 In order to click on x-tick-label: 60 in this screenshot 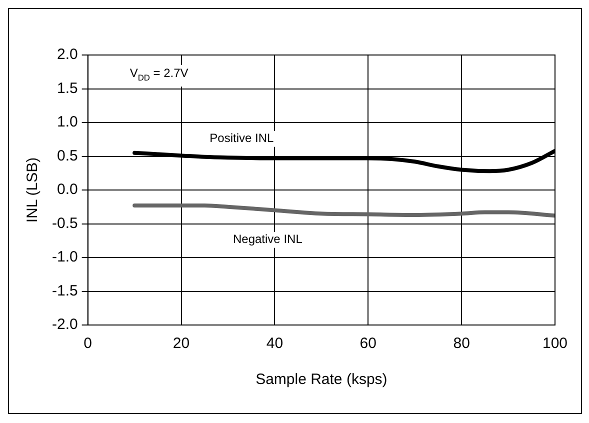, I will do `click(368, 343)`.